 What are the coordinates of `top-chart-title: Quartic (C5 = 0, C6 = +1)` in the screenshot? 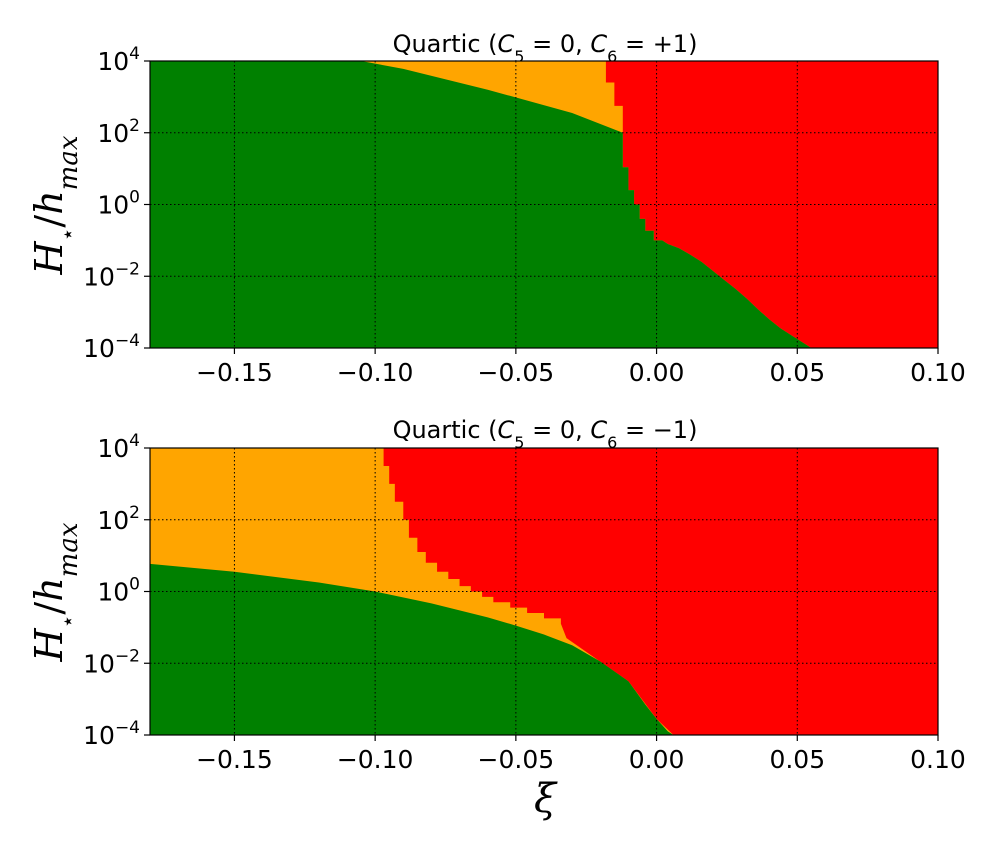 It's located at (545, 48).